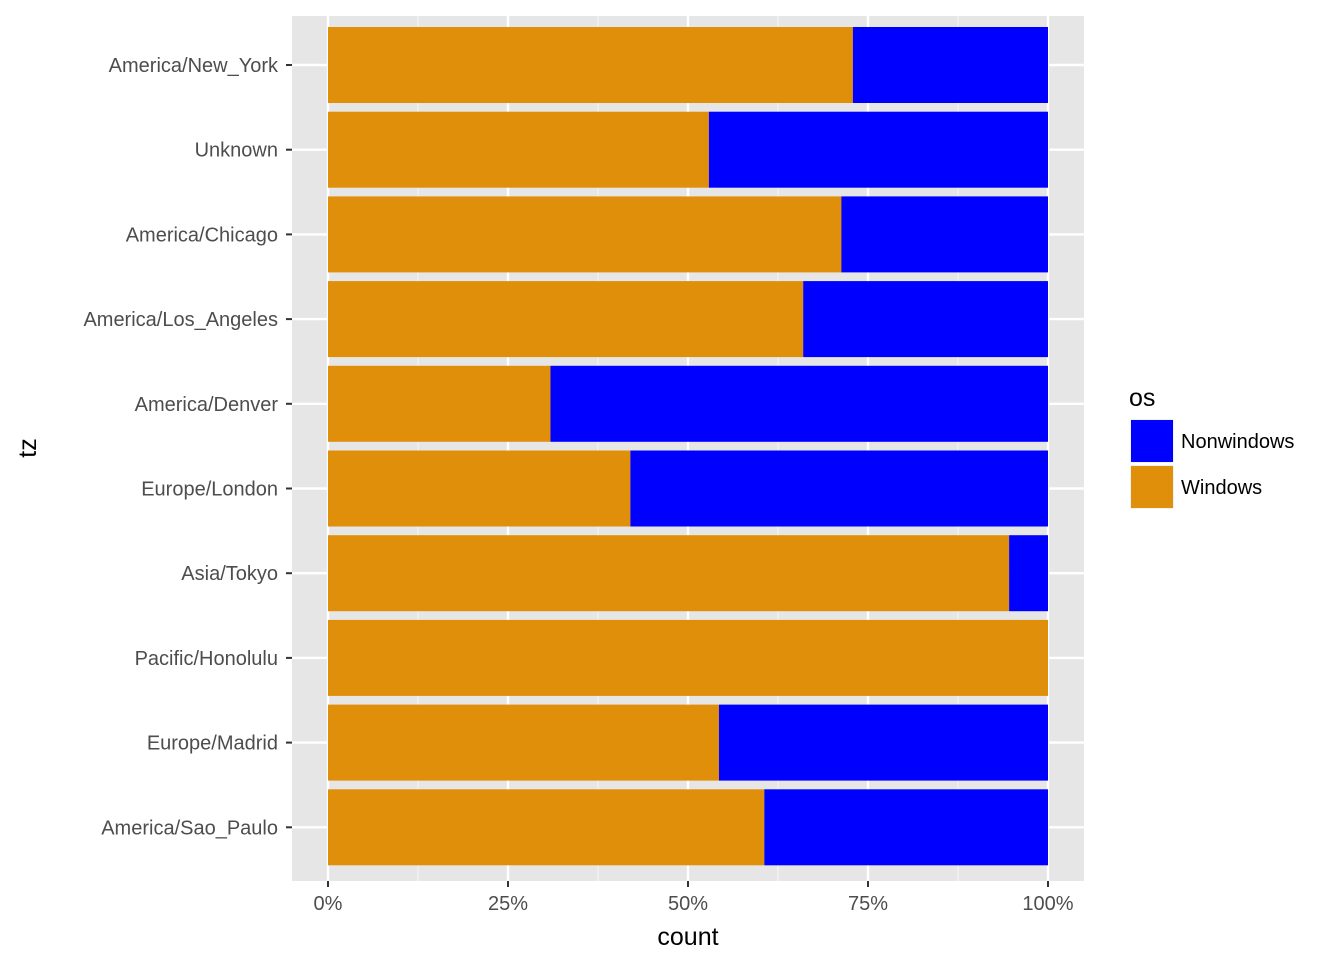  What do you see at coordinates (206, 659) in the screenshot?
I see `y-tick-label: Pacific/Honolulu` at bounding box center [206, 659].